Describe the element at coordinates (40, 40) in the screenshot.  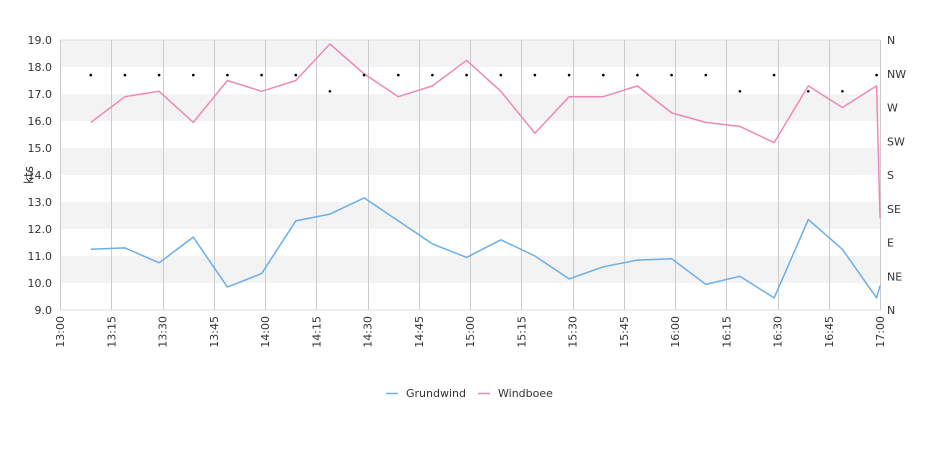
I see `y-tick-label: 19.0` at that location.